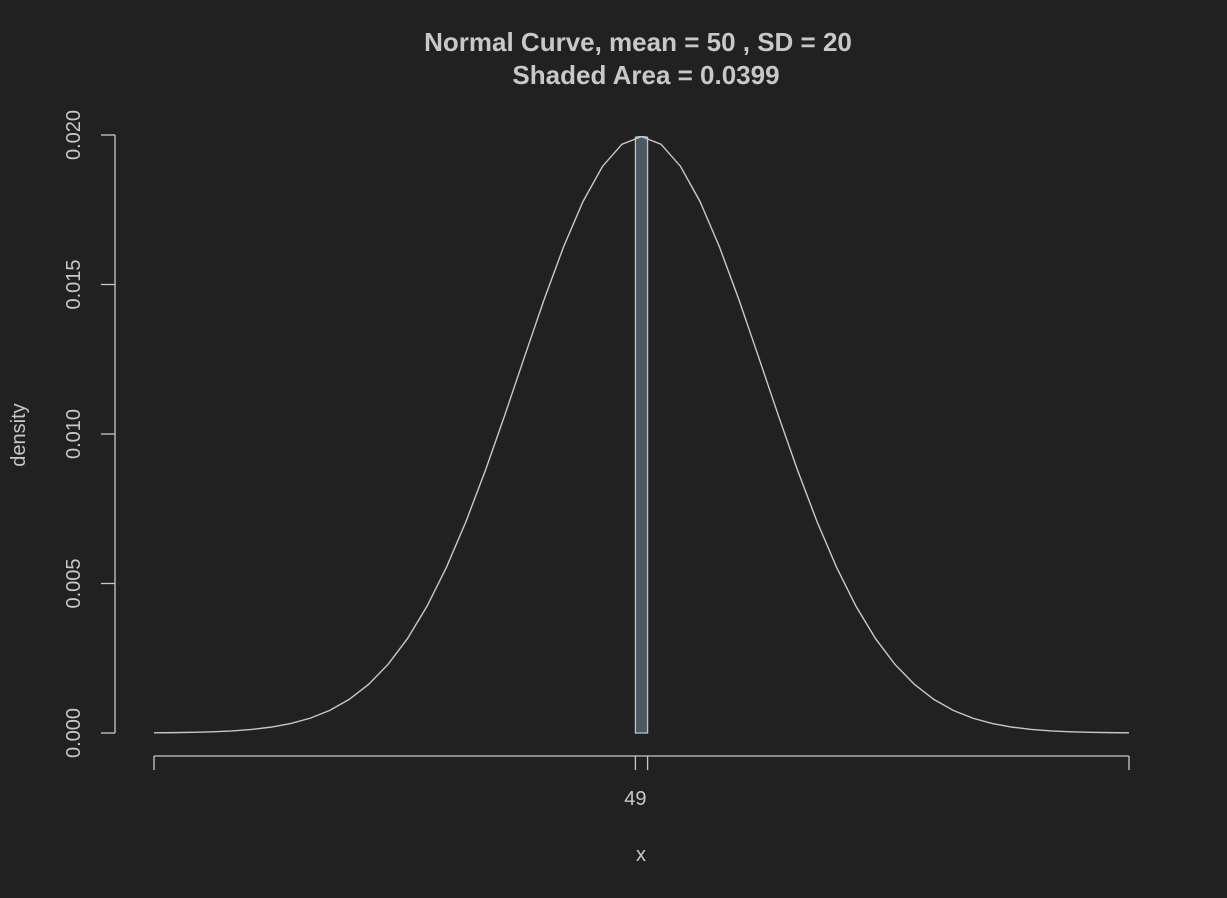  Describe the element at coordinates (641, 855) in the screenshot. I see `x-axis-label: x` at that location.